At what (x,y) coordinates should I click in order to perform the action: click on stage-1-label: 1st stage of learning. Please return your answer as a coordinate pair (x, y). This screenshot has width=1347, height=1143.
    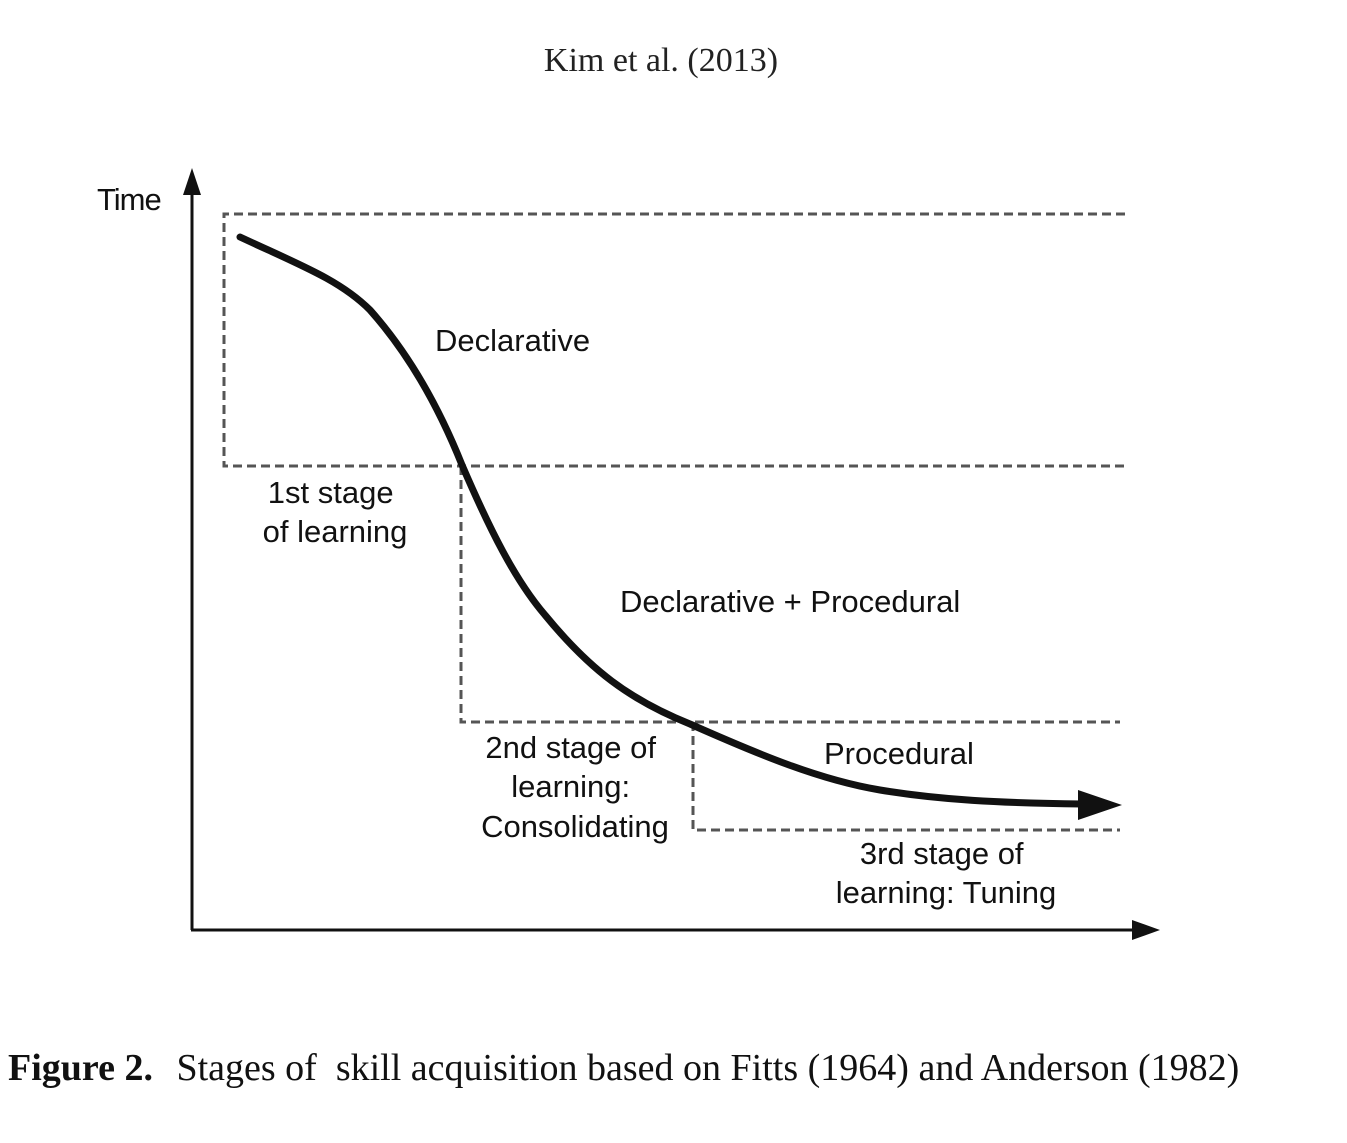
    Looking at the image, I should click on (335, 512).